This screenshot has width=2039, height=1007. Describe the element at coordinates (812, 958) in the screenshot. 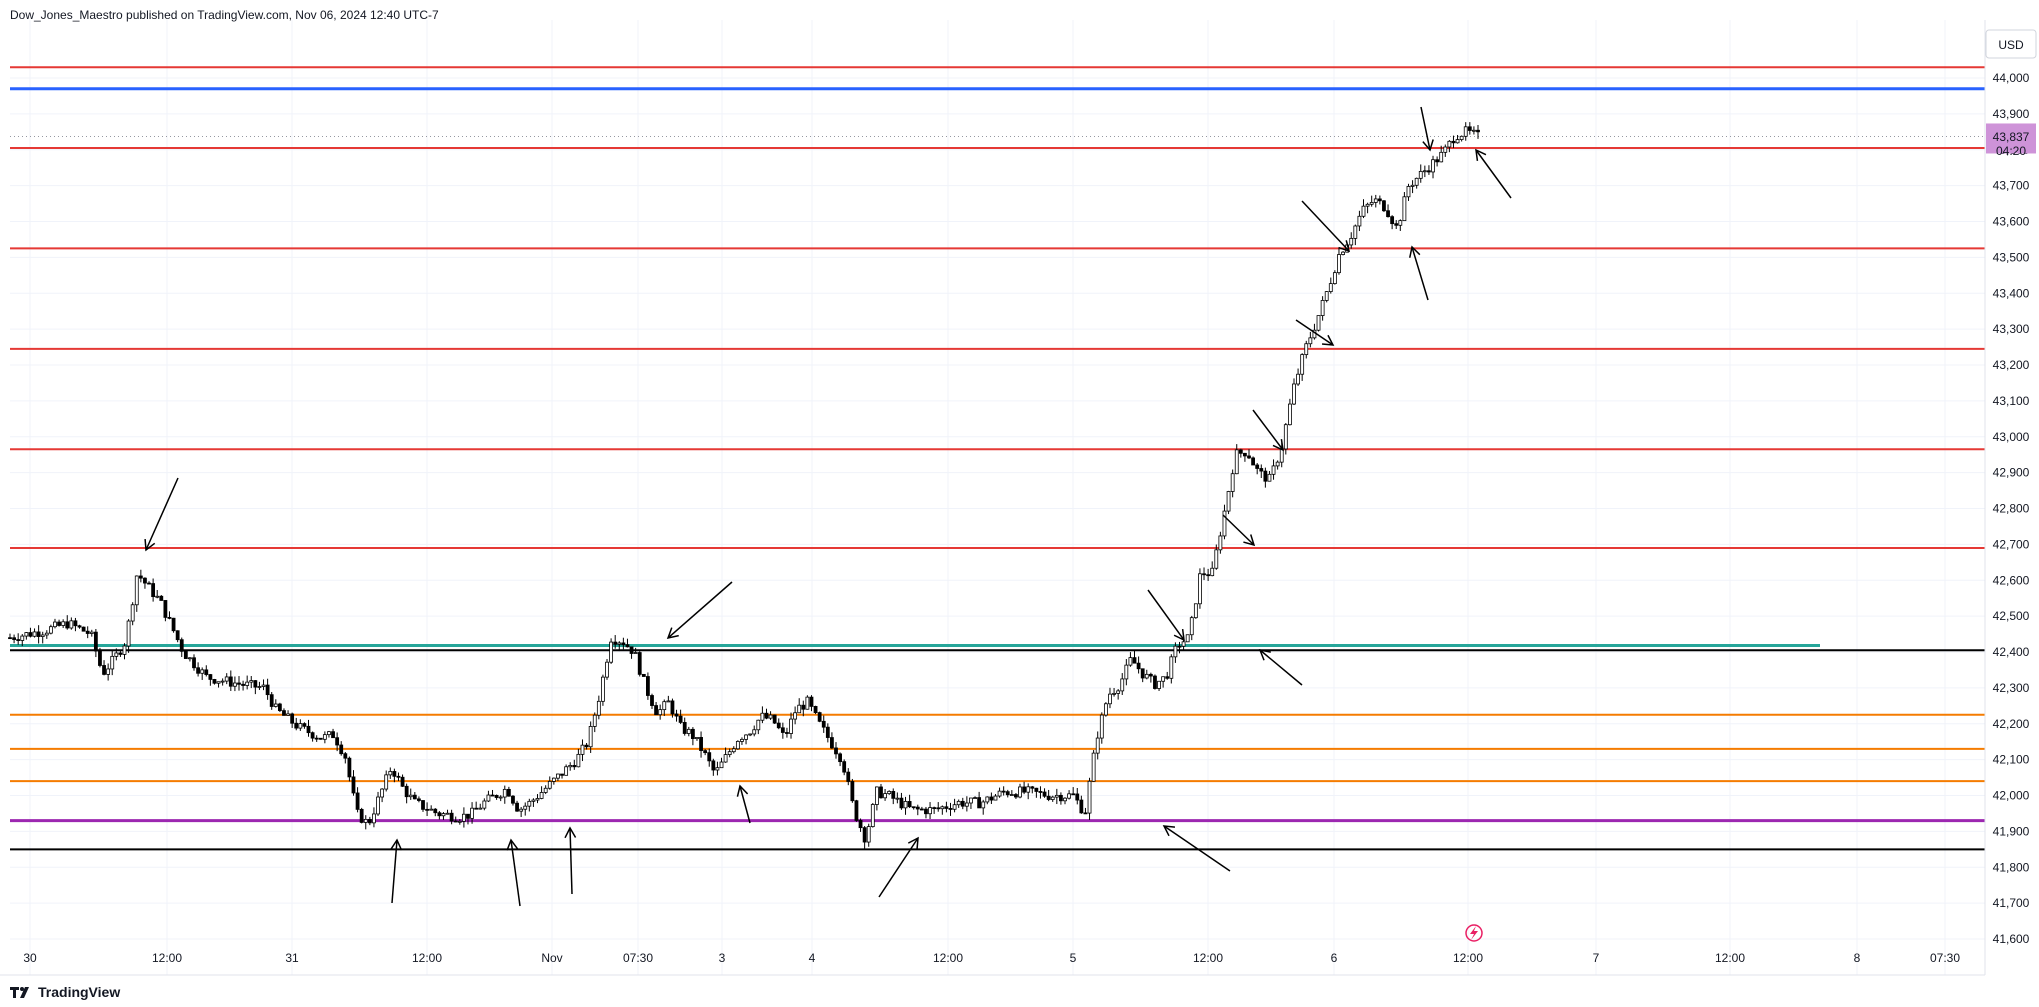

I see `time-tick-label: 4` at that location.